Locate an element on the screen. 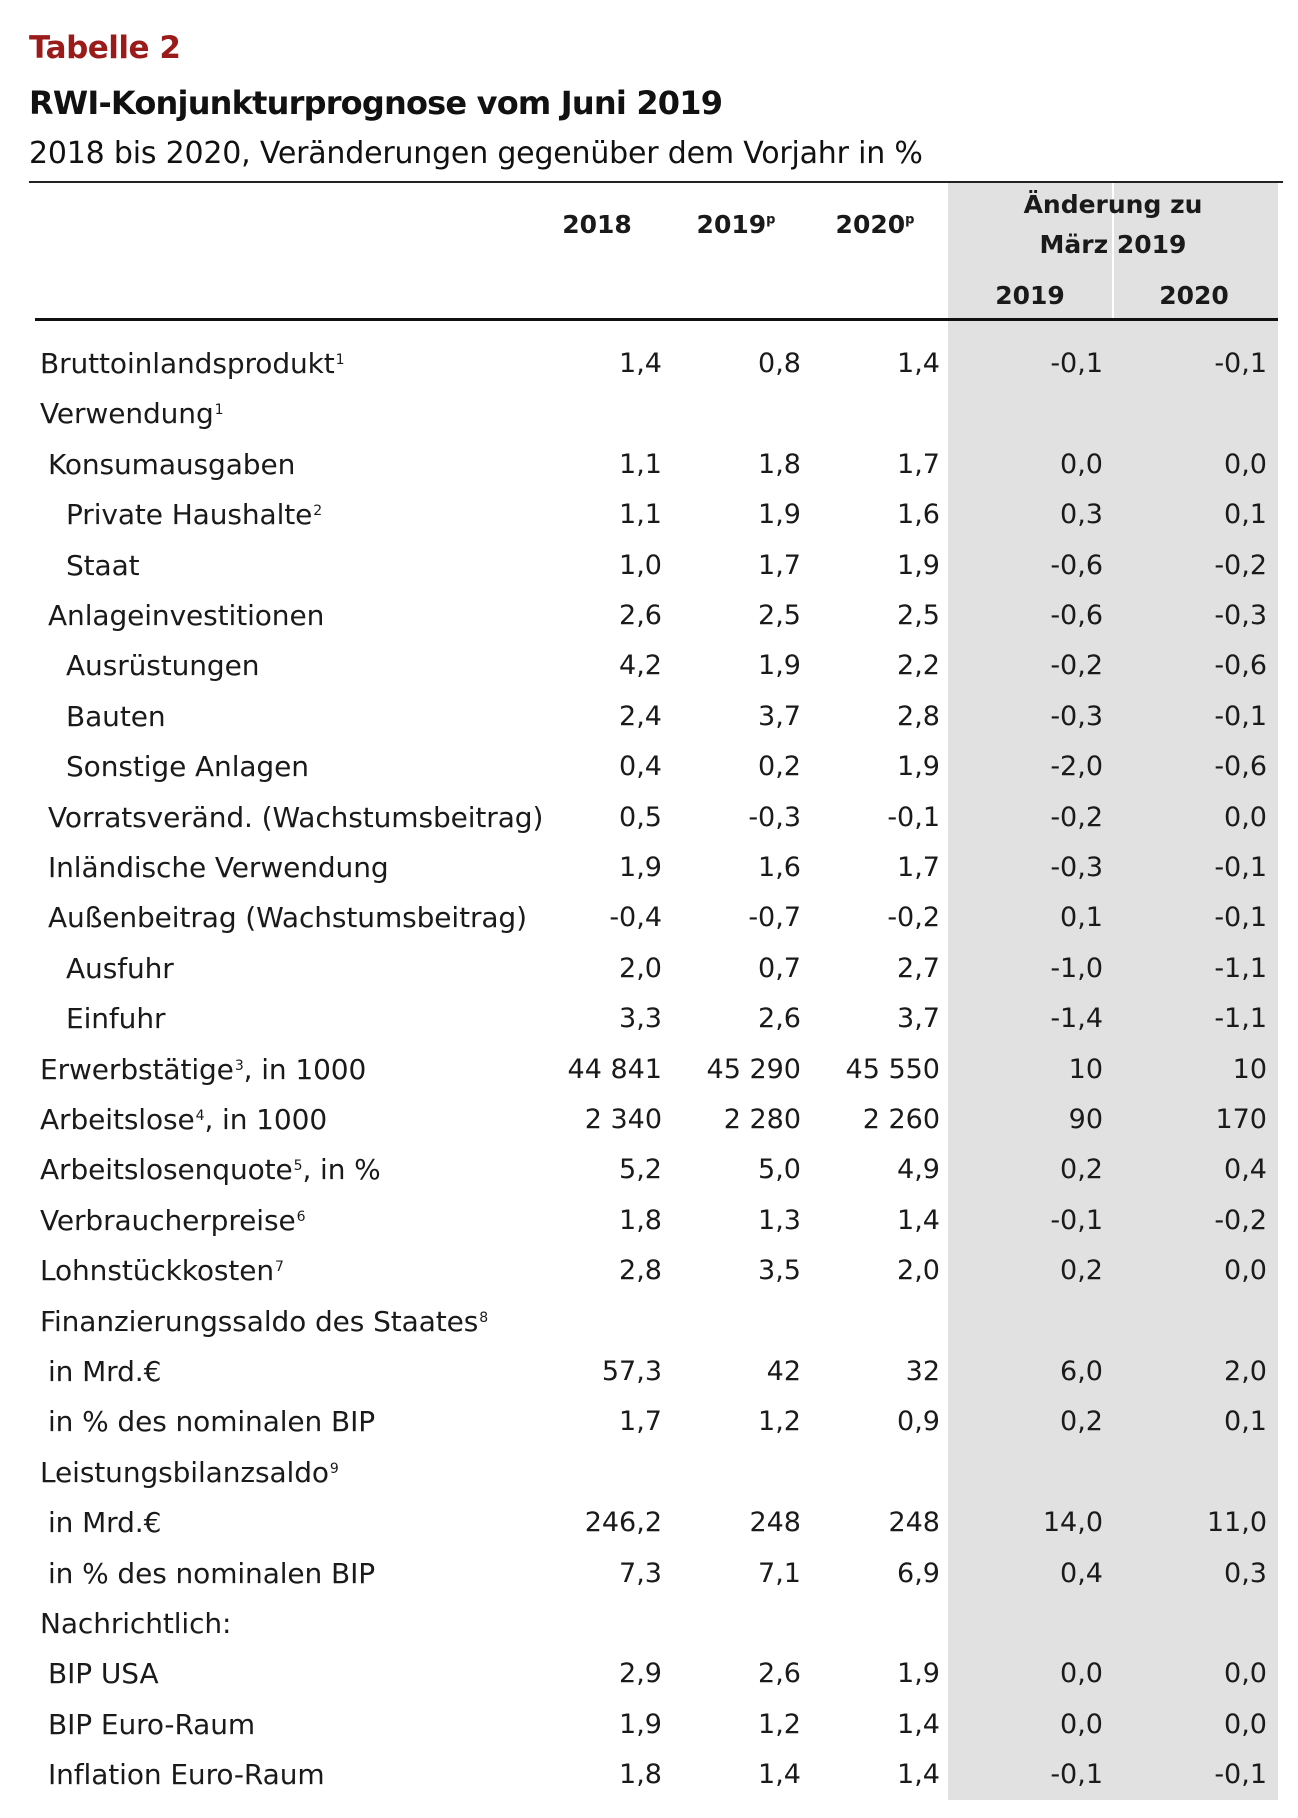 The width and height of the screenshot is (1298, 1818). row-value: 0,1 is located at coordinates (1245, 515).